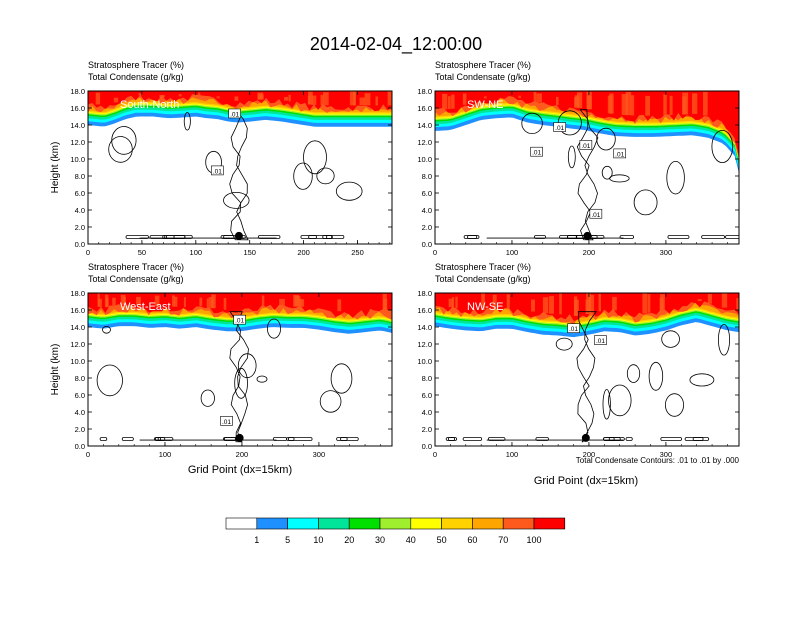 The width and height of the screenshot is (792, 617). I want to click on tracer-field, so click(587, 167).